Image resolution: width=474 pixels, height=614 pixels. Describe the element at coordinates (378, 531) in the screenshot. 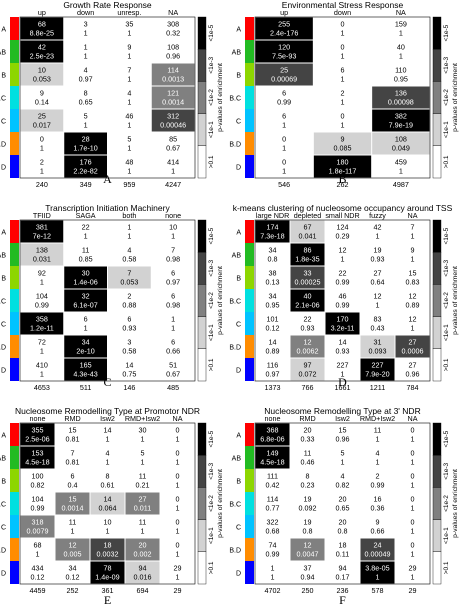

I see `cell-pvalue: 0.66` at that location.